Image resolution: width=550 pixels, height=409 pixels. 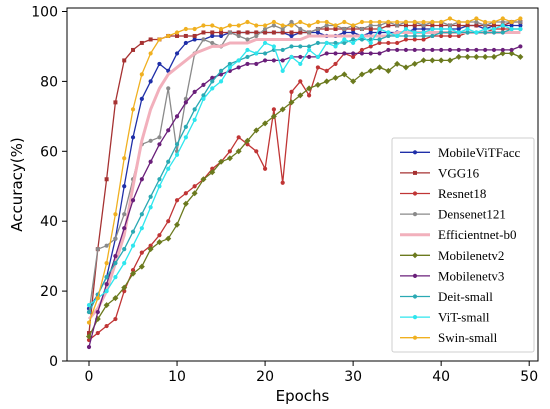 I want to click on legend-marker-resnet18, so click(x=415, y=193).